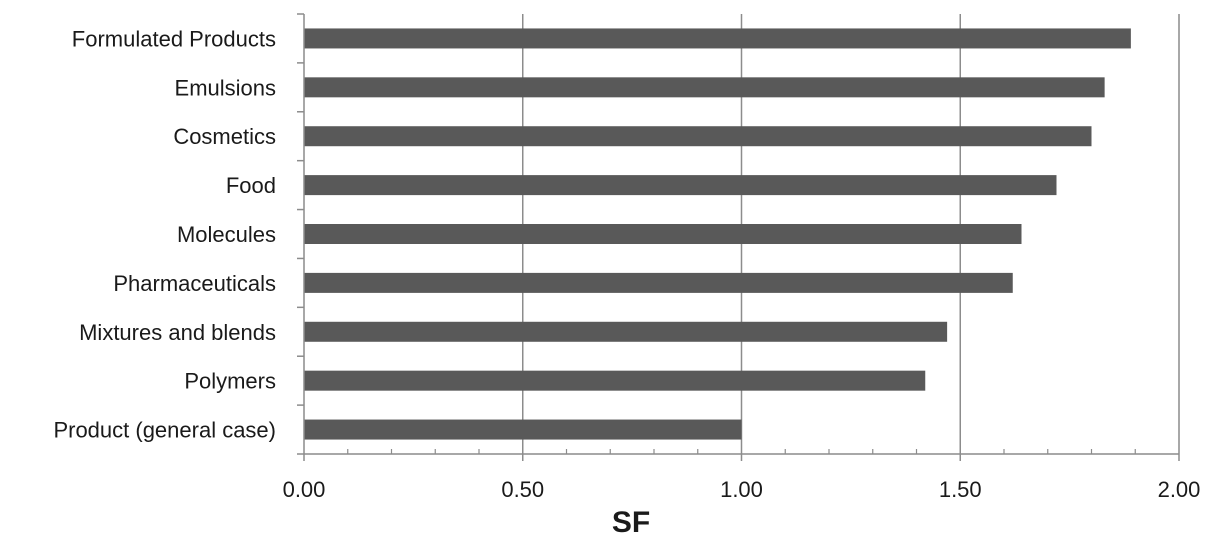  Describe the element at coordinates (177, 332) in the screenshot. I see `category-label: Mixtures and blends` at that location.